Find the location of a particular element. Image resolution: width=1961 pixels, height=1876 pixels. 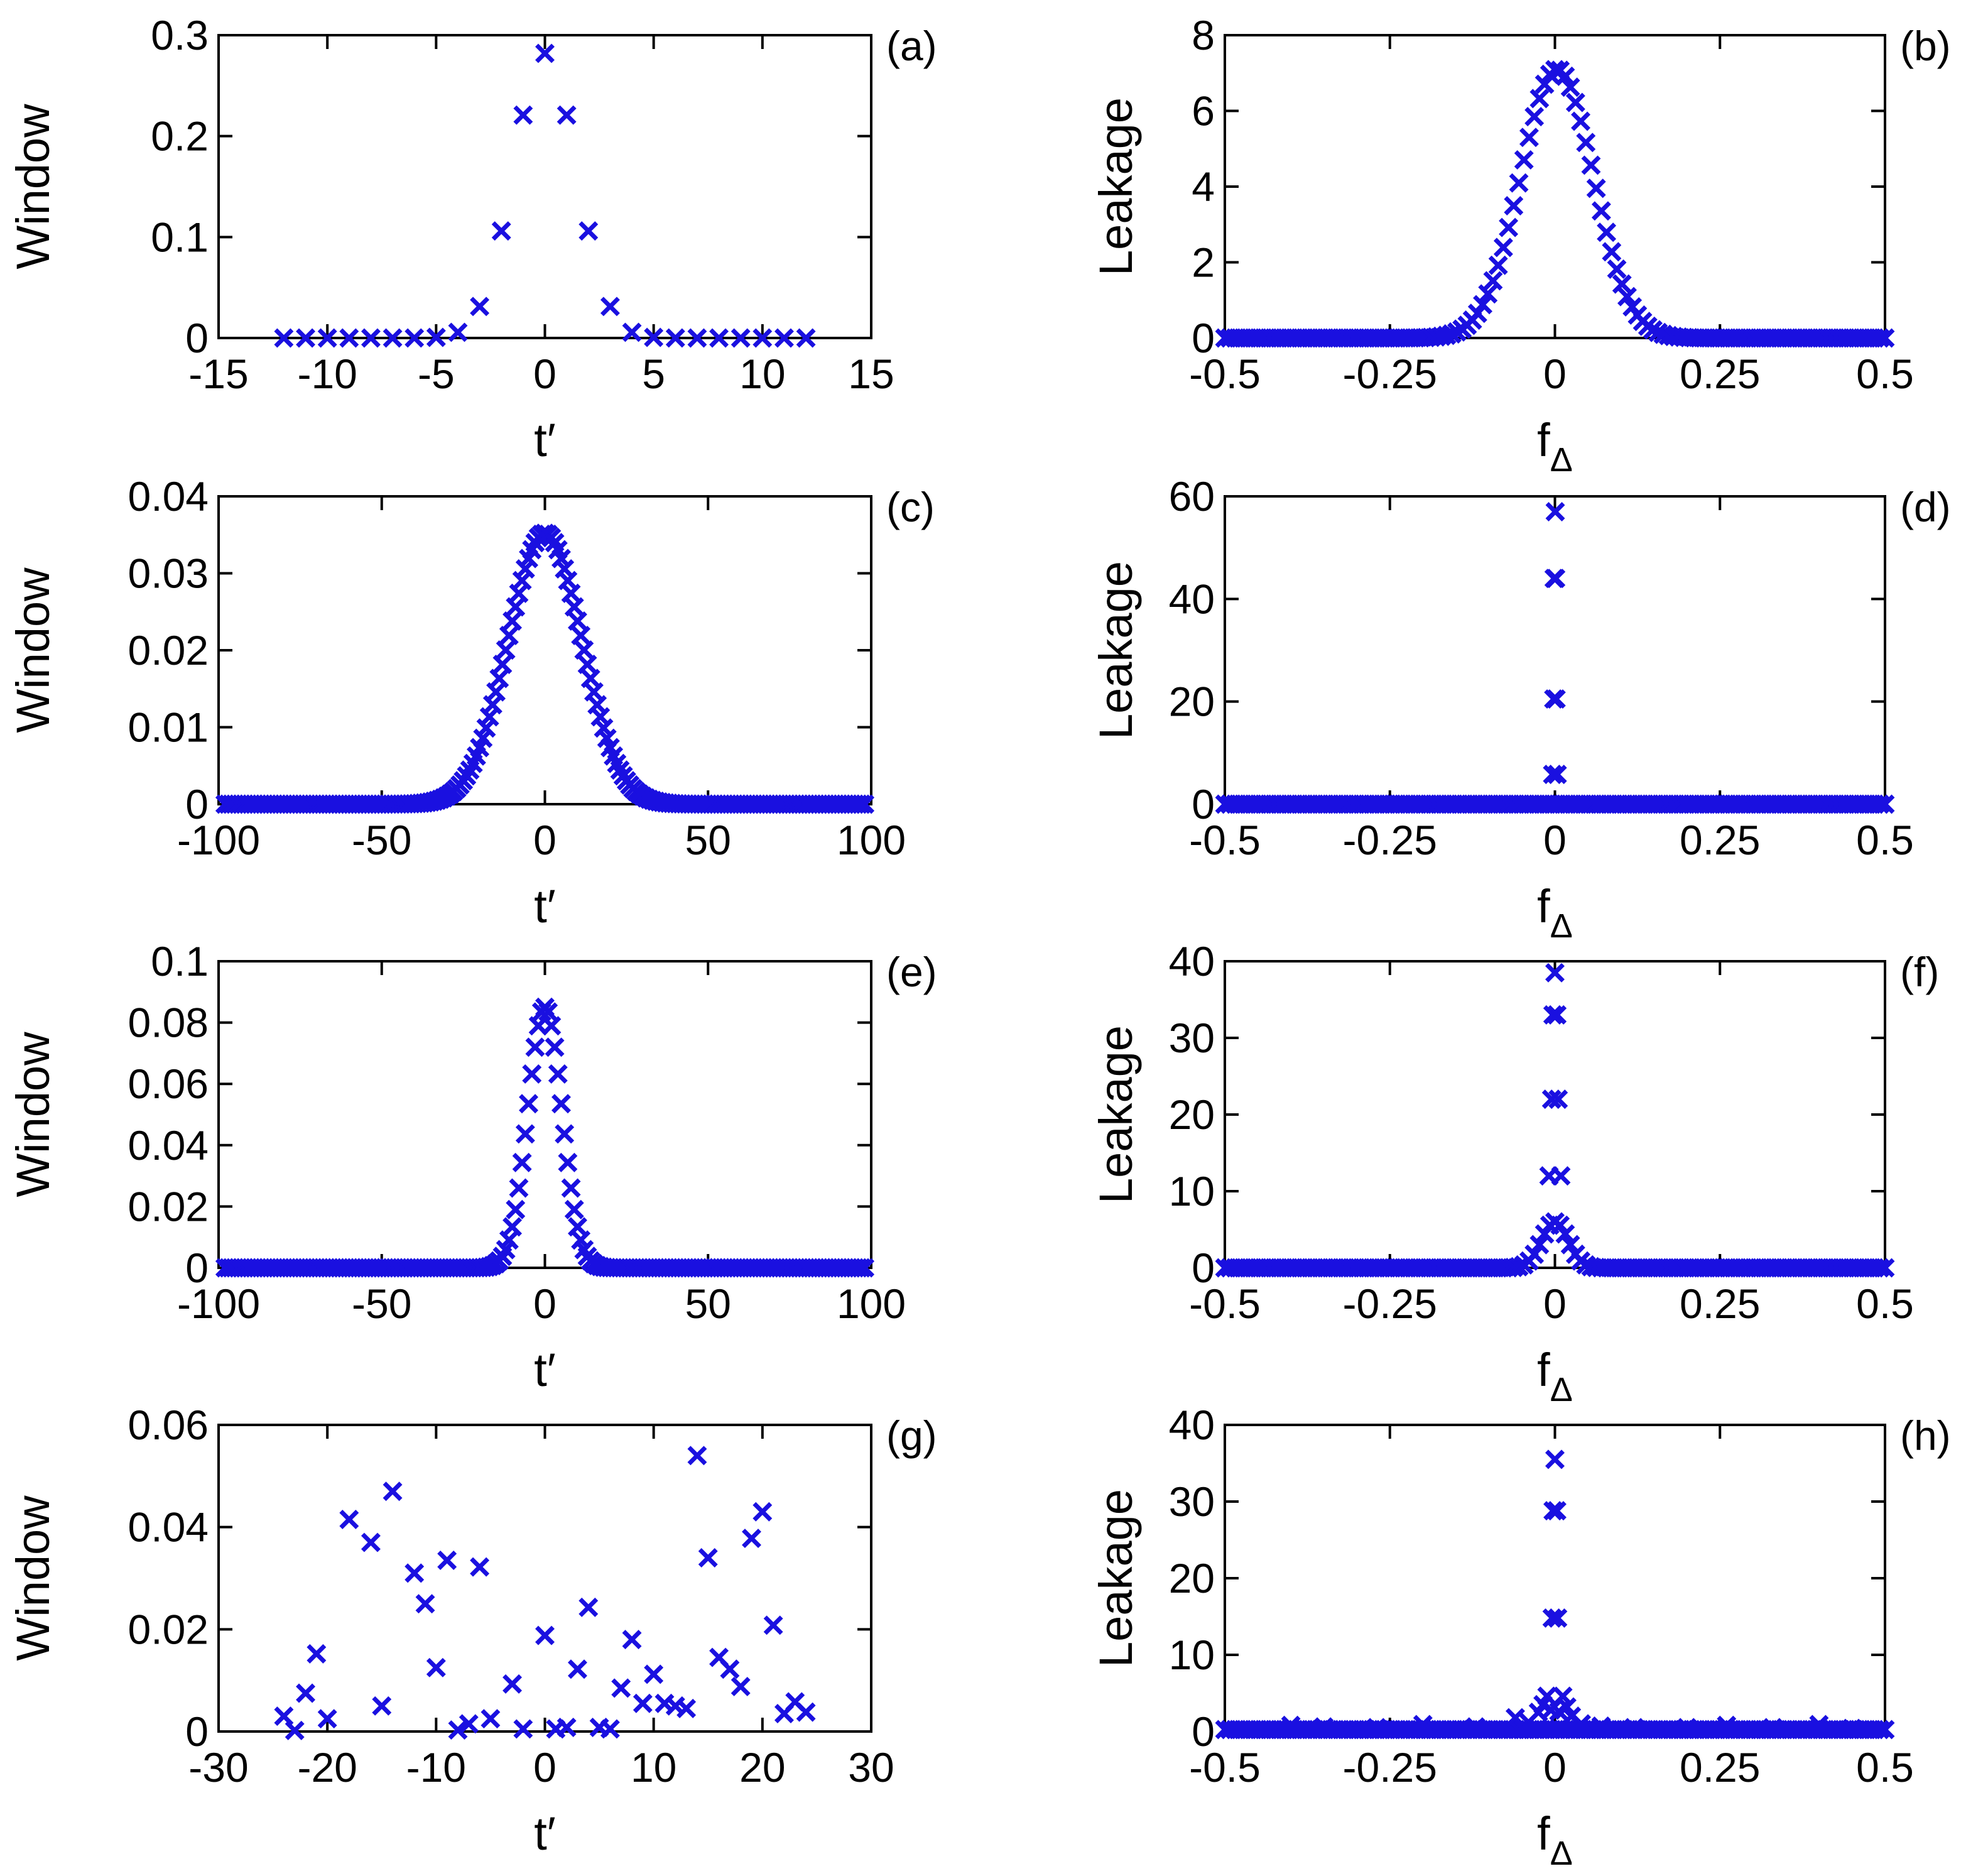

panel-b: -0.5 -0.25 0 0.25 0.5 0 2 4 6 8 fΔ Leakage (b) is located at coordinates (1521, 246).